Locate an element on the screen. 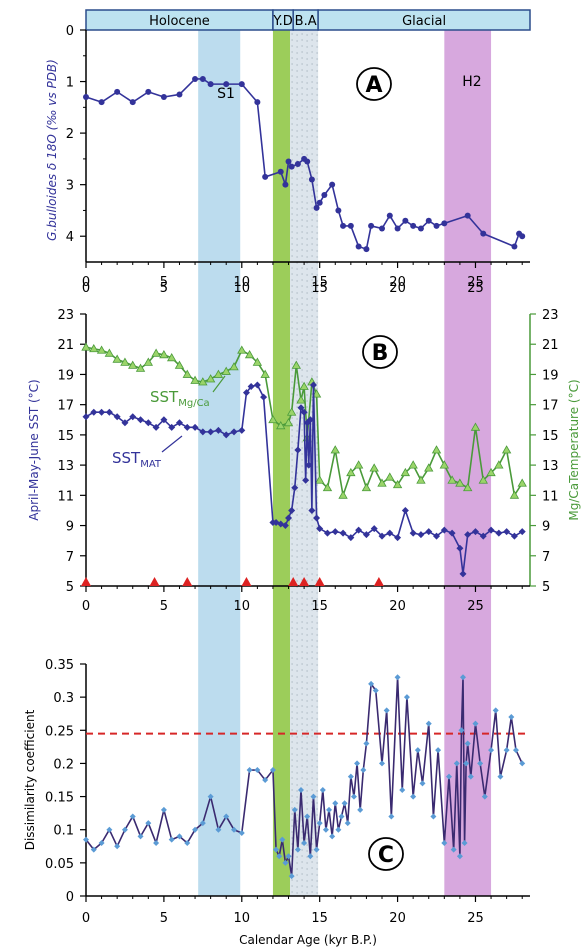  y-tick-label: 15 is located at coordinates (65, 436).